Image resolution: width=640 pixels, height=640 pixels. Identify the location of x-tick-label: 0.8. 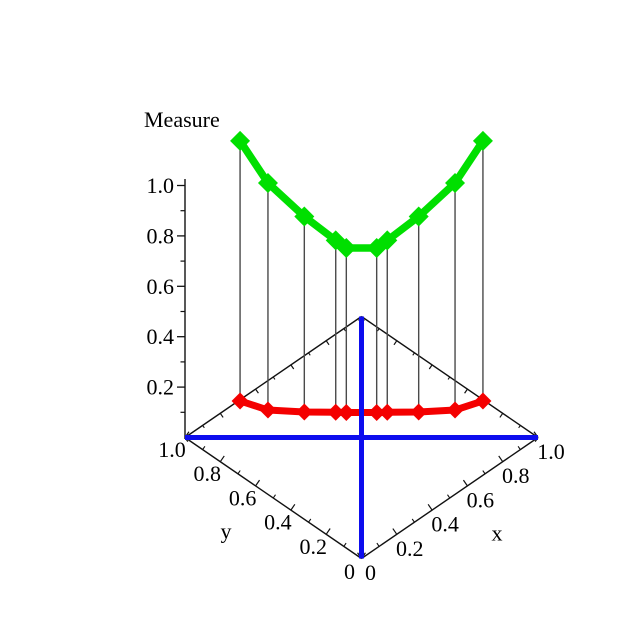
(516, 475).